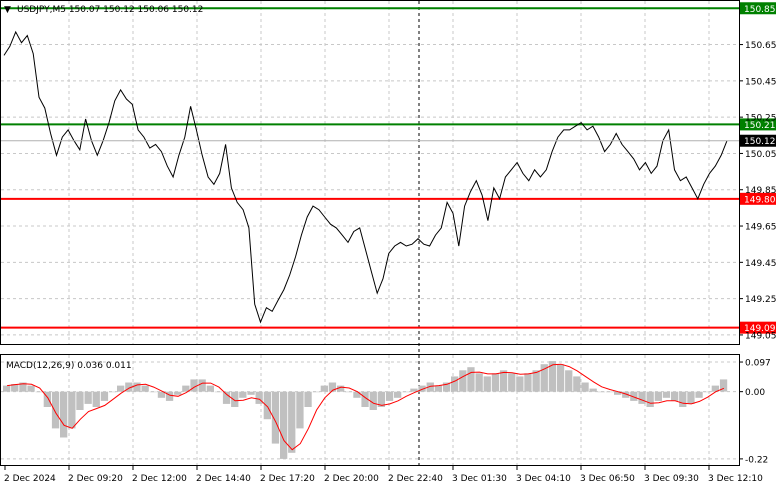 This screenshot has height=489, width=781. I want to click on level-label: 150.85, so click(760, 10).